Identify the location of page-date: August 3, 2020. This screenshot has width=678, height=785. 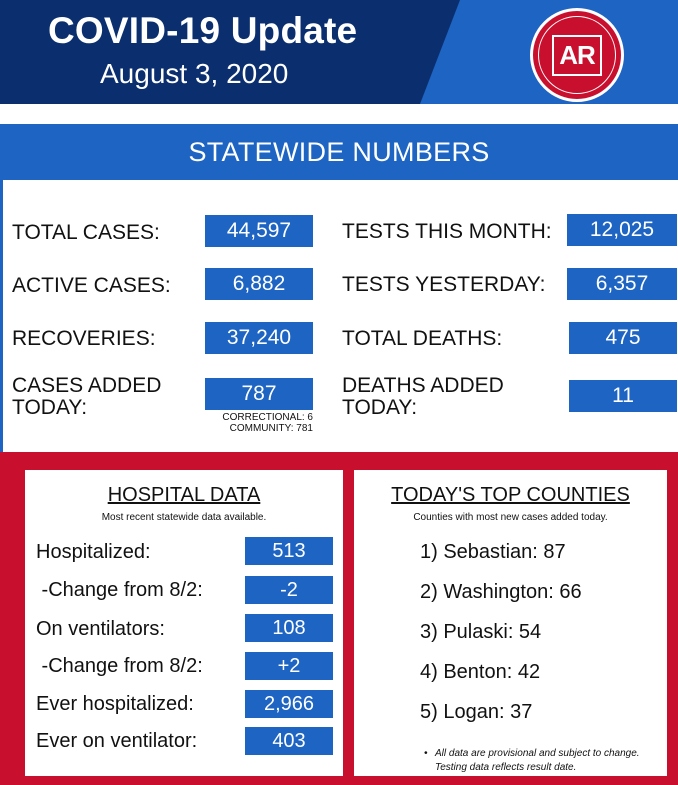
(194, 73).